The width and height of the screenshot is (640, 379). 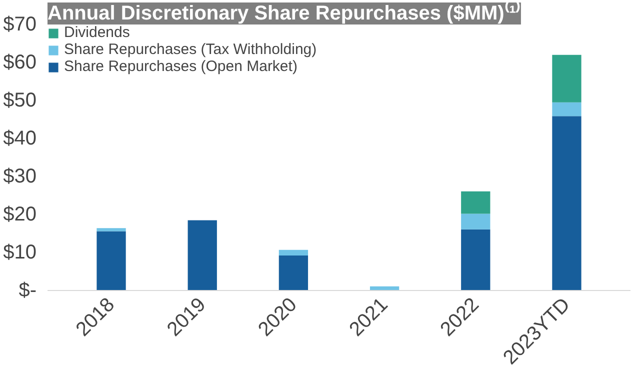 What do you see at coordinates (27, 291) in the screenshot?
I see `y-tick-label: $-` at bounding box center [27, 291].